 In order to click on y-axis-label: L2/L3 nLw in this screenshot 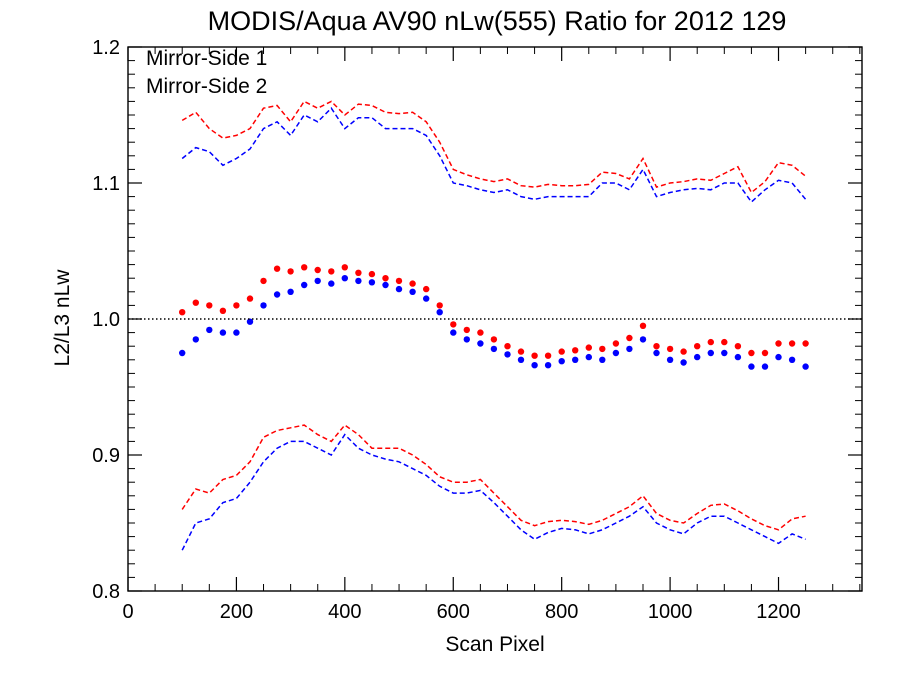, I will do `click(62, 318)`.